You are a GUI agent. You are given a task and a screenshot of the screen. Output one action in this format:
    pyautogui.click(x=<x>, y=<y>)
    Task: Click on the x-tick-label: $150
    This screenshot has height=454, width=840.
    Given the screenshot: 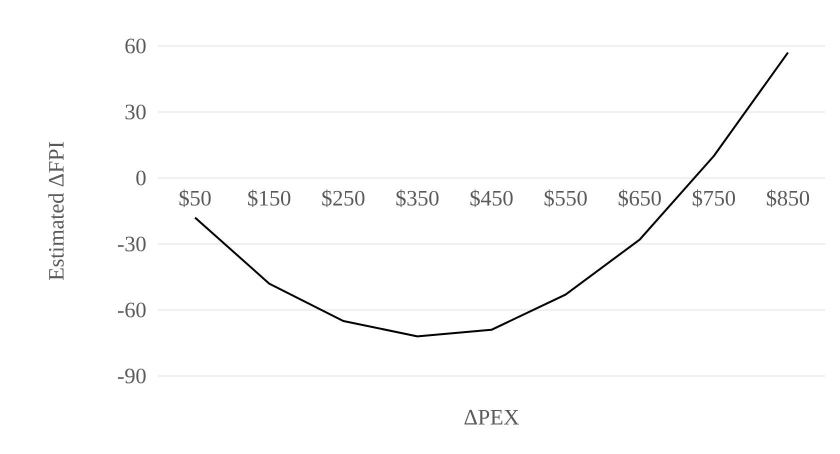 What is the action you would take?
    pyautogui.click(x=269, y=199)
    